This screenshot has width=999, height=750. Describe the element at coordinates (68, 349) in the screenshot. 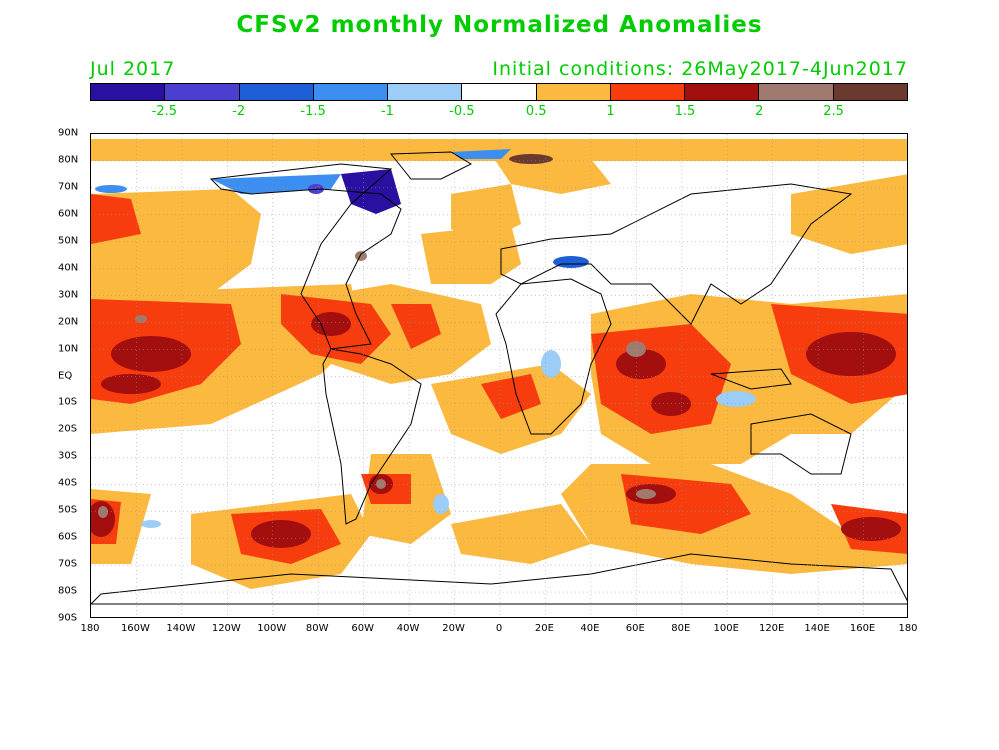

I see `latitude-label: 10N` at that location.